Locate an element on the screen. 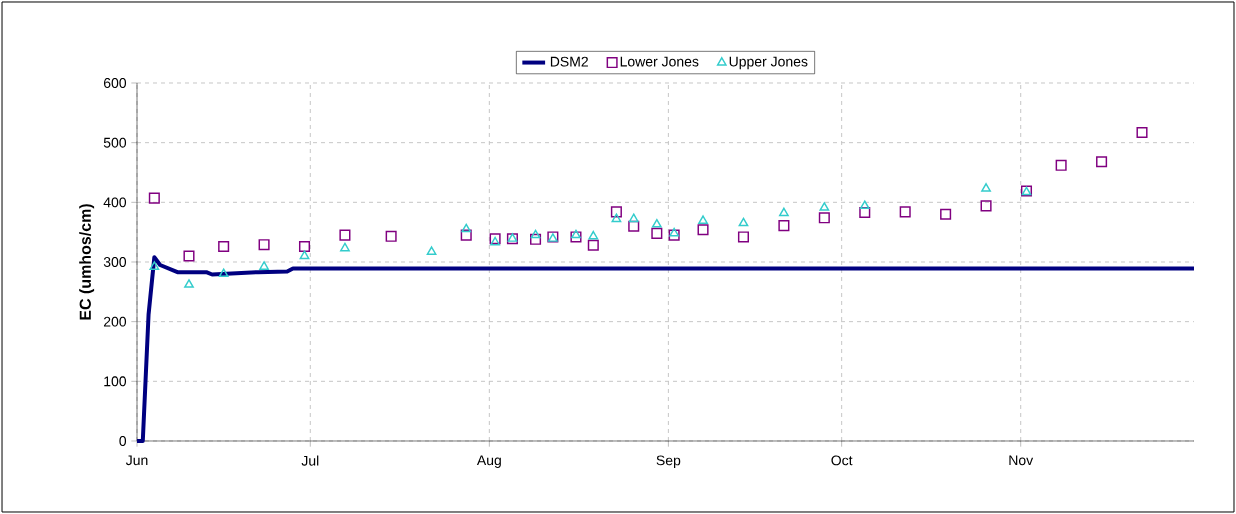  x-tick-label: Jul is located at coordinates (310, 460).